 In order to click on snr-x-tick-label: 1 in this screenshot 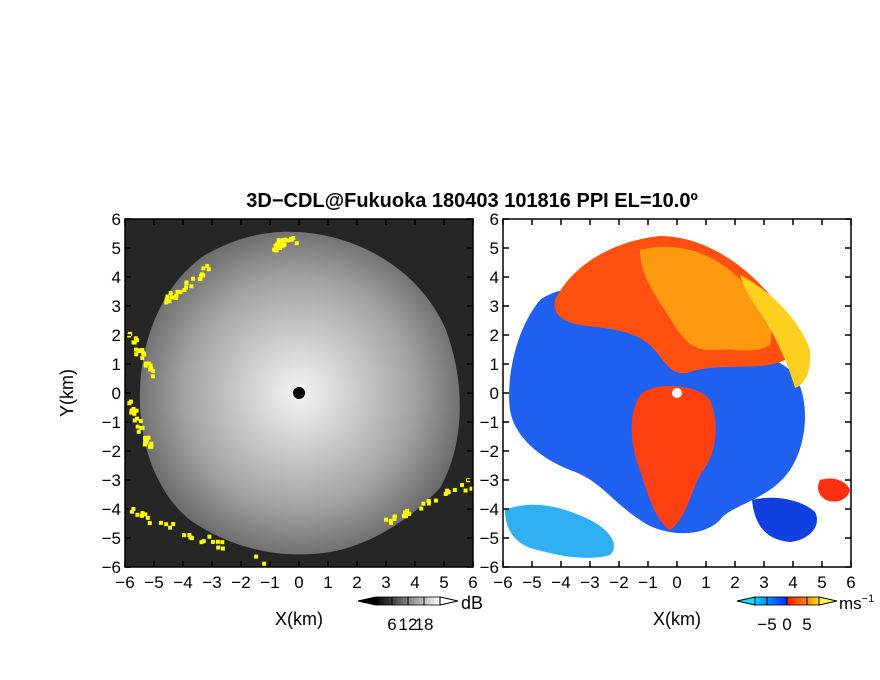, I will do `click(327, 582)`.